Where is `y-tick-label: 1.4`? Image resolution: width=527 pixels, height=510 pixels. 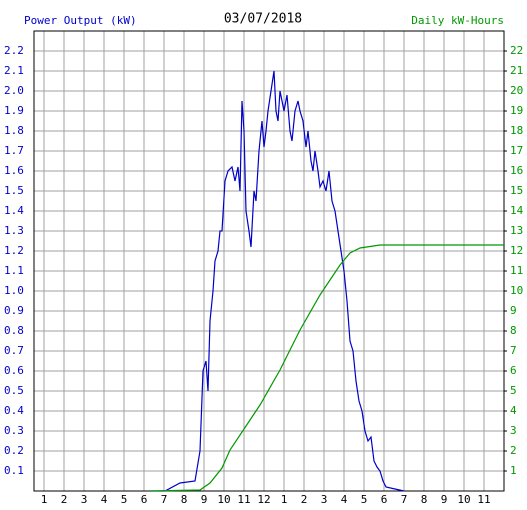
y-tick-label: 1.4 is located at coordinates (14, 210).